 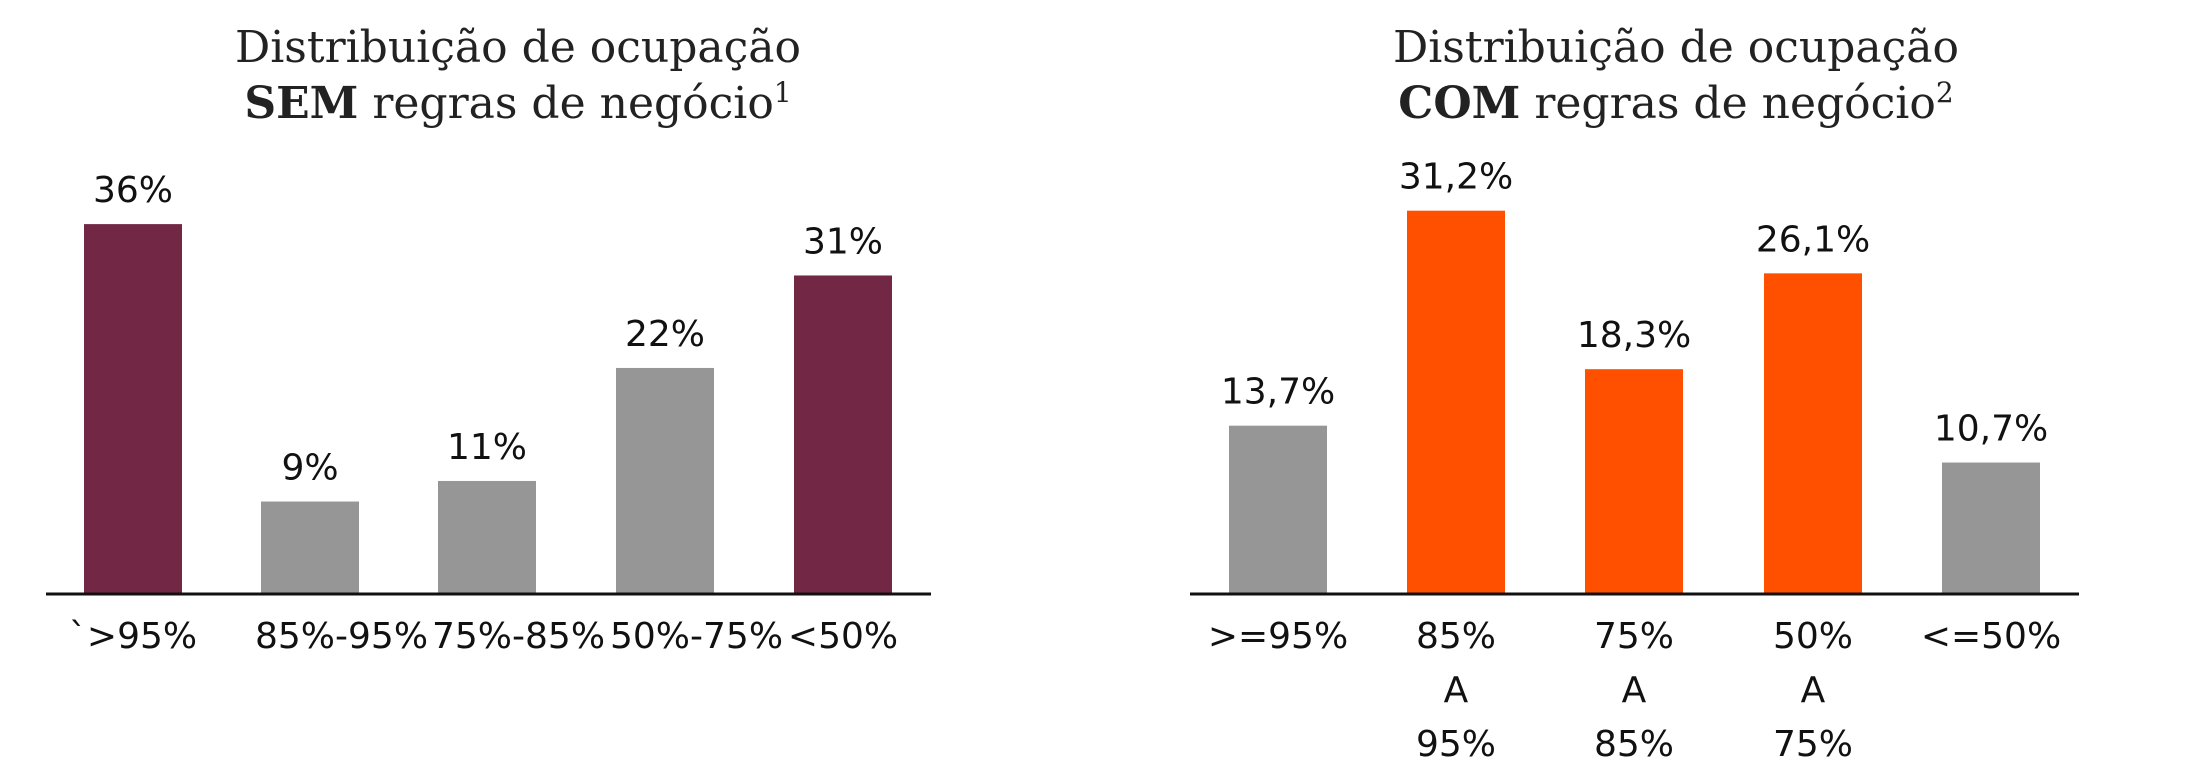 What do you see at coordinates (1813, 239) in the screenshot?
I see `value-label: 26,1%` at bounding box center [1813, 239].